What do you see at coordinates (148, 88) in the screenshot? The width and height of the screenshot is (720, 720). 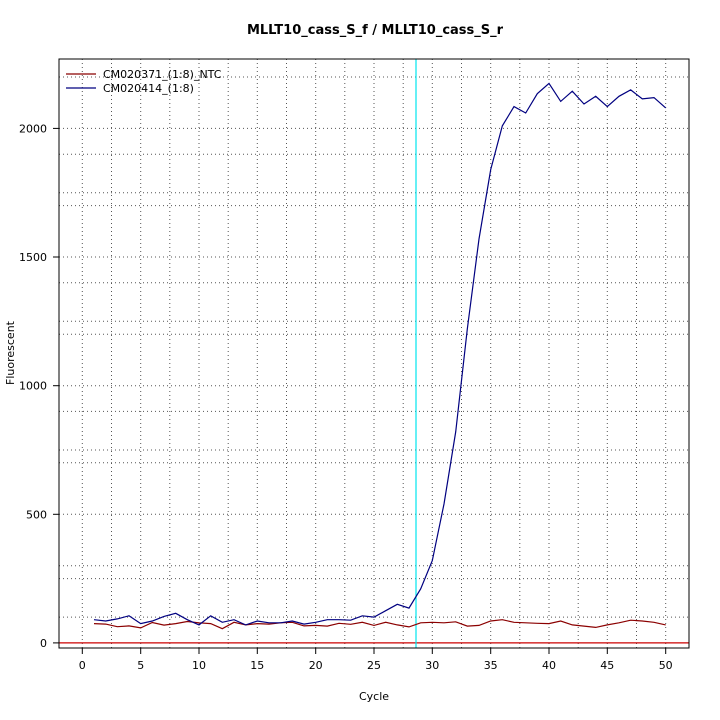 I see `legend-label-2: CM020414_(1:8)` at bounding box center [148, 88].